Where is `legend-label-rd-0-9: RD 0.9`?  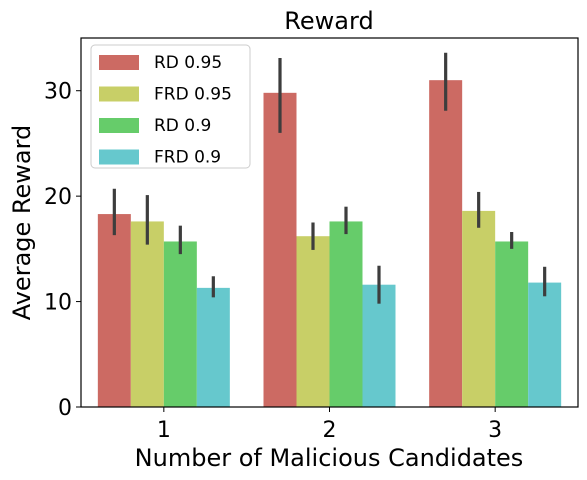 legend-label-rd-0-9: RD 0.9 is located at coordinates (182, 126).